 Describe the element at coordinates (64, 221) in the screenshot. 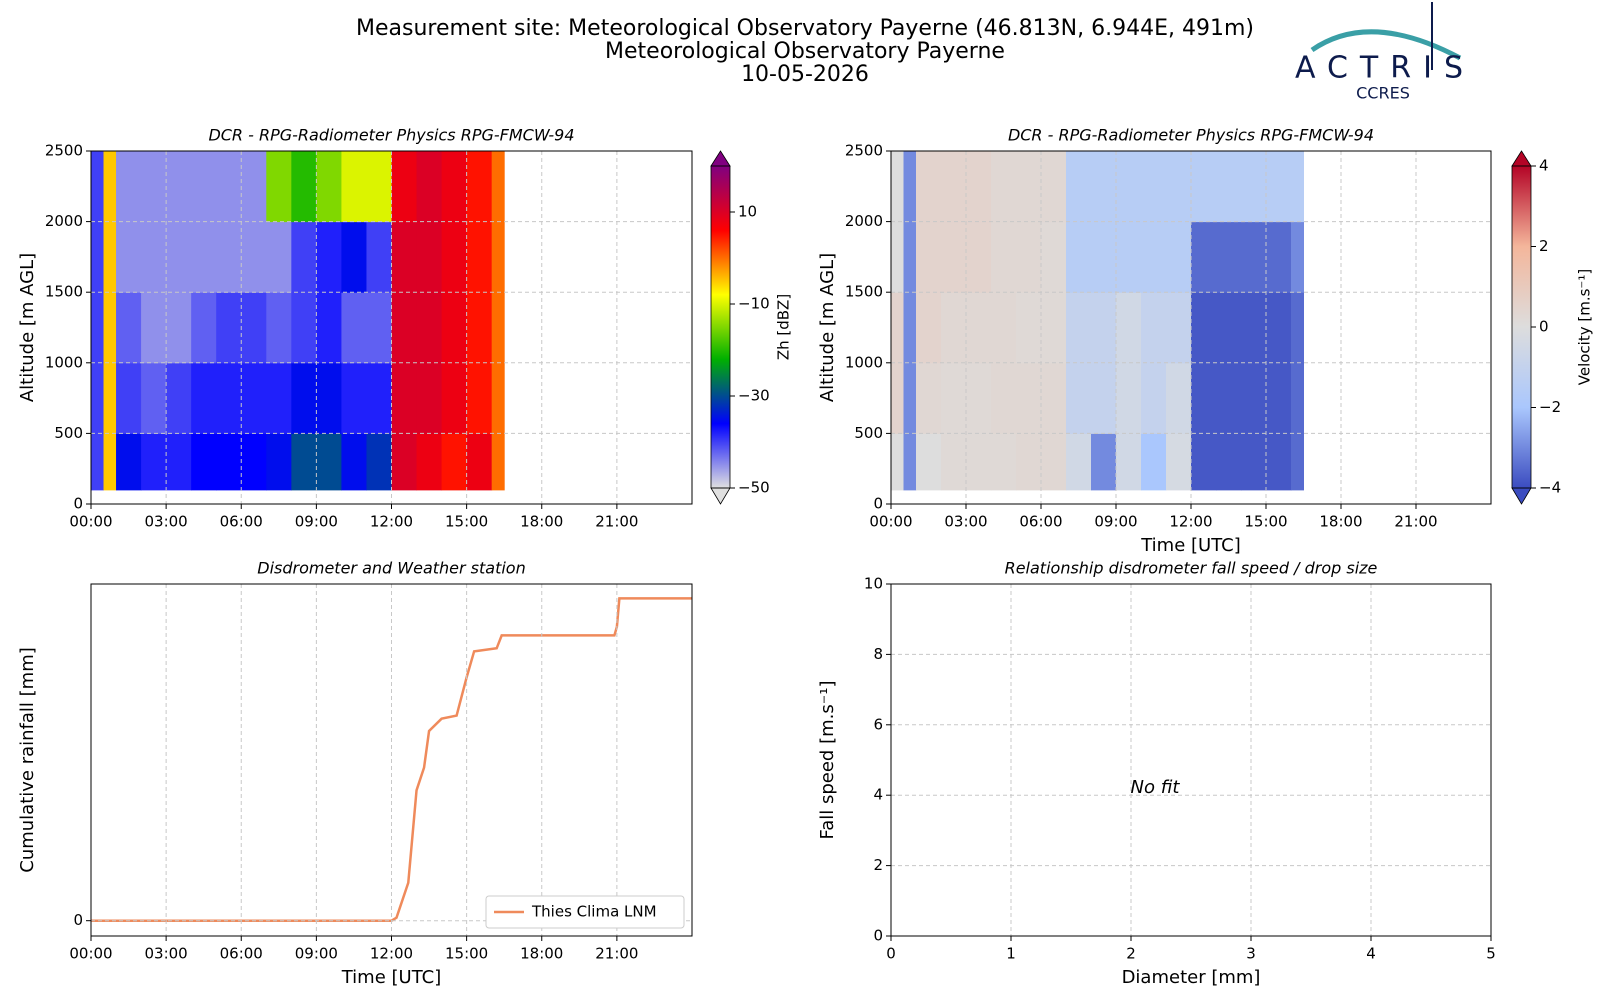

I see `y-tick-label: 2000` at that location.